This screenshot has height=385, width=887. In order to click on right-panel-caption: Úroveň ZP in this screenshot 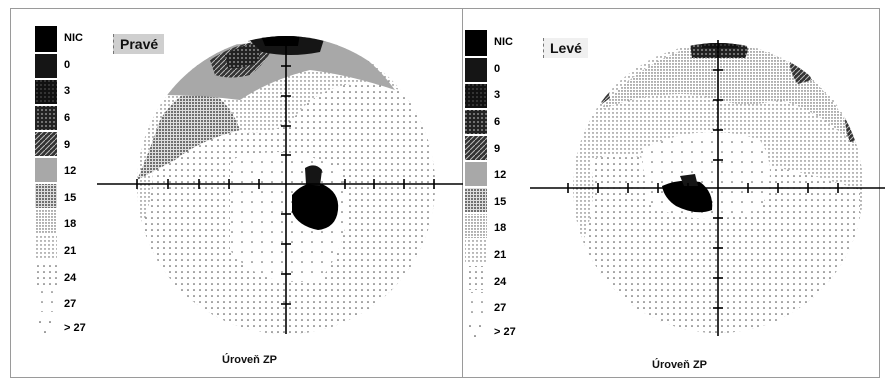, I will do `click(250, 360)`.